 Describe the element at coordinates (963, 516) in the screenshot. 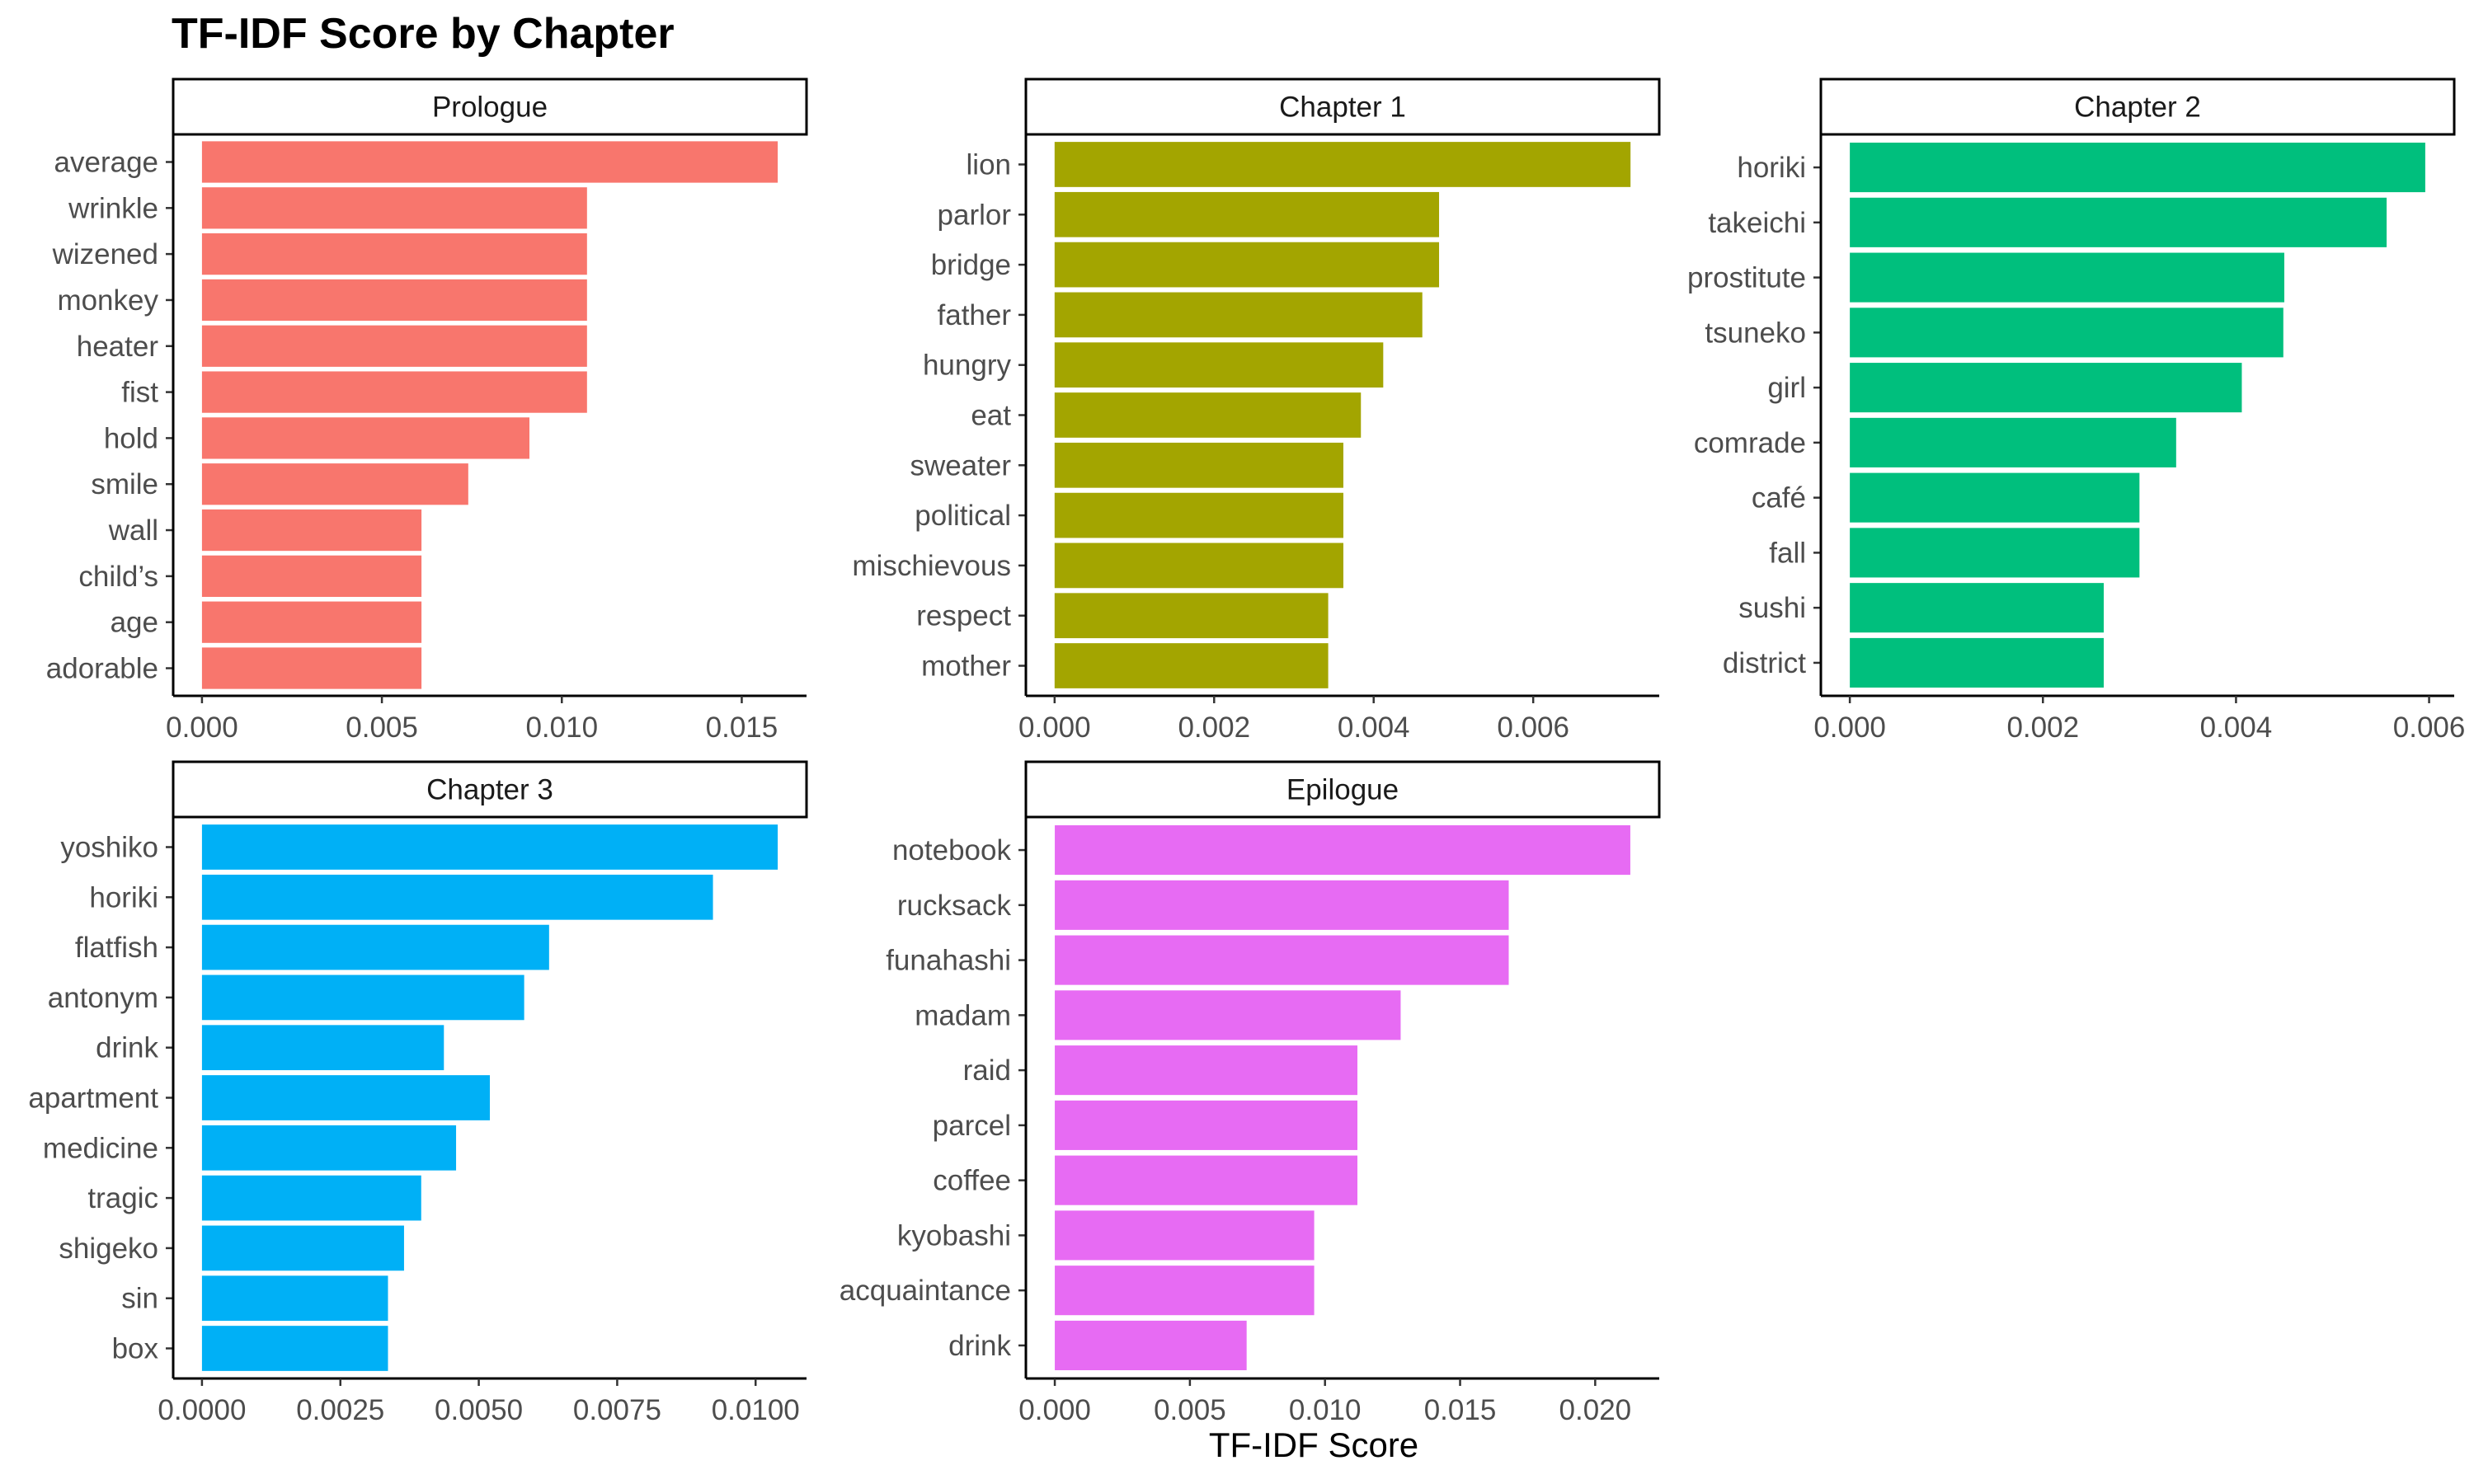

I see `category-label: political` at that location.